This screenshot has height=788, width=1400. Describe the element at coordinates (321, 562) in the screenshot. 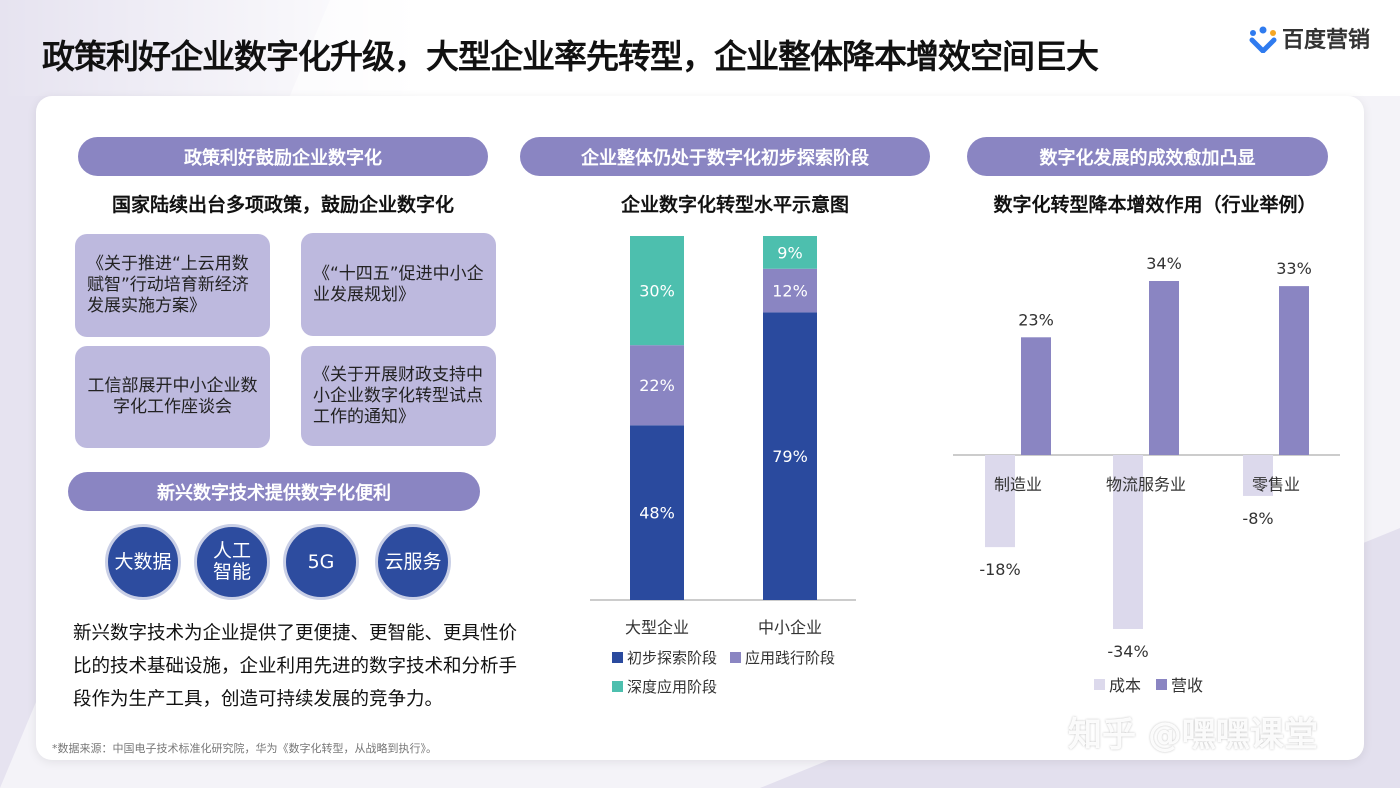

I see `tech-badge-5g: 5G` at that location.